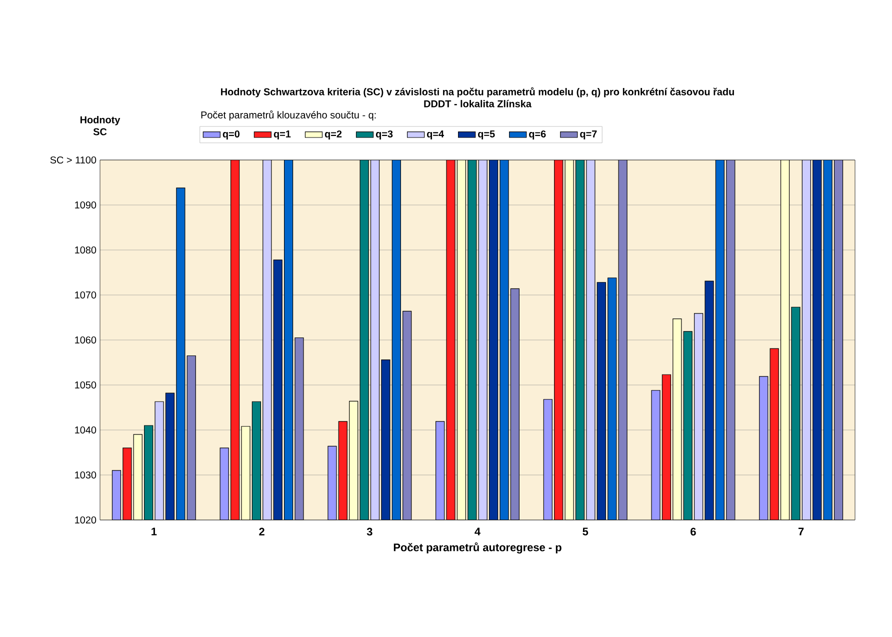  Describe the element at coordinates (486, 135) in the screenshot. I see `legend-label: q=5` at that location.